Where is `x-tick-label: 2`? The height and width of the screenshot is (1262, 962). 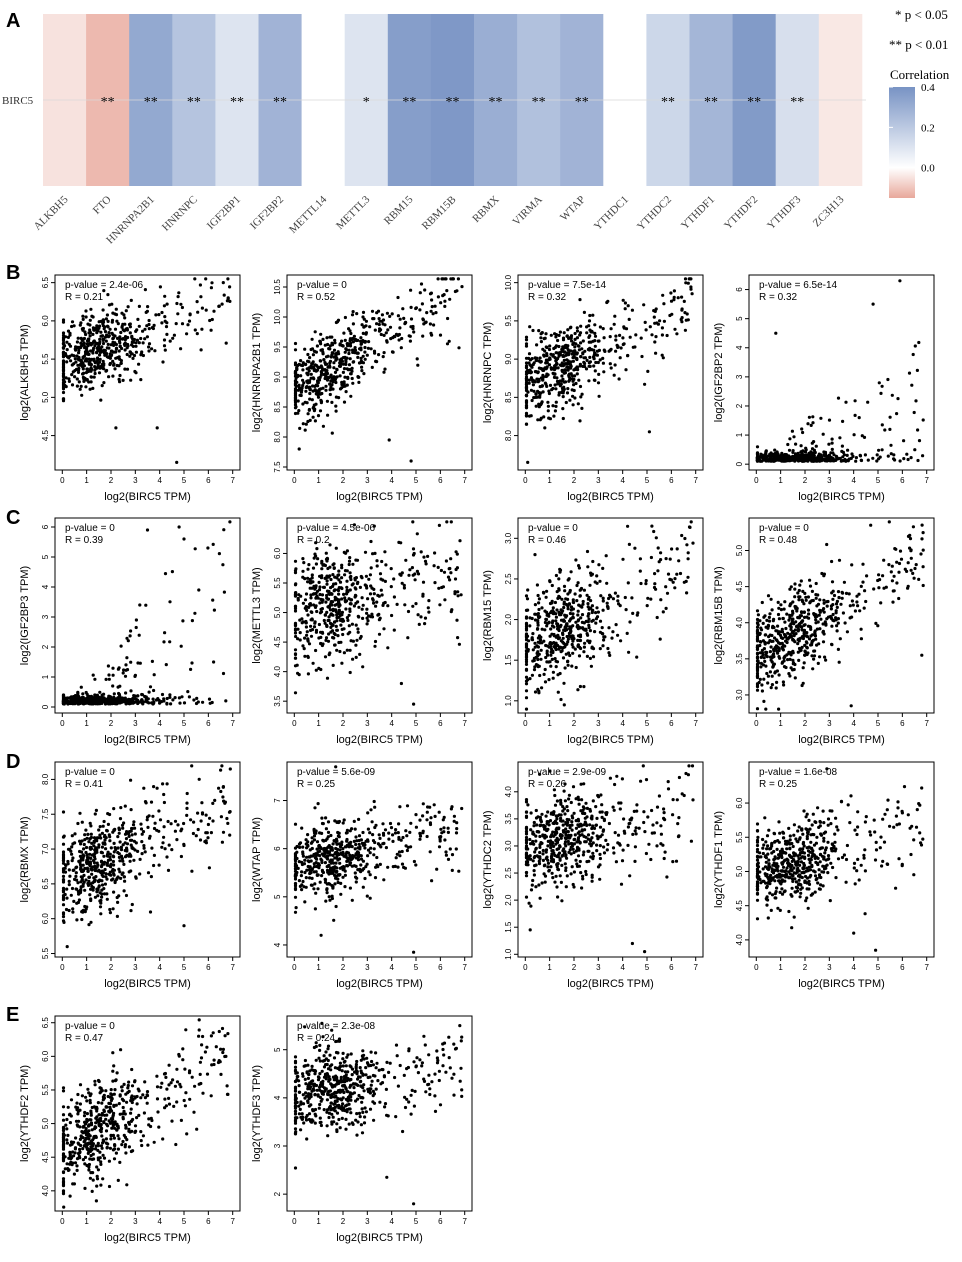 x-tick-label: 2 is located at coordinates (805, 723).